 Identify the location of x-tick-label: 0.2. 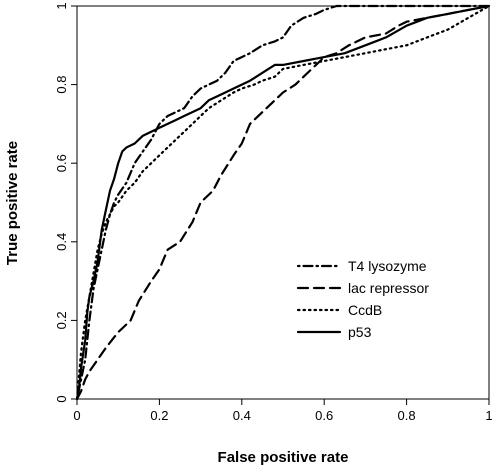
(159, 415).